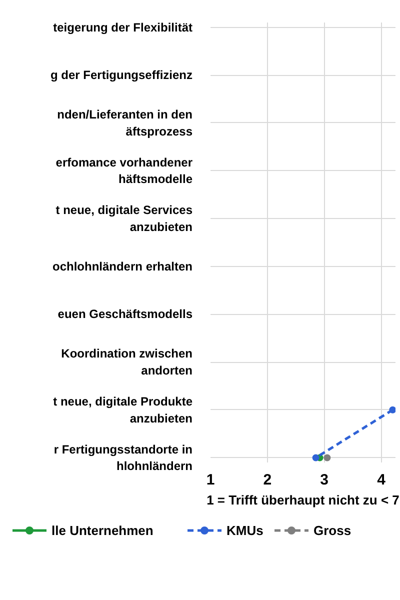 This screenshot has height=600, width=400. I want to click on y-tick-label: Koordination zwischen andorten, so click(127, 362).